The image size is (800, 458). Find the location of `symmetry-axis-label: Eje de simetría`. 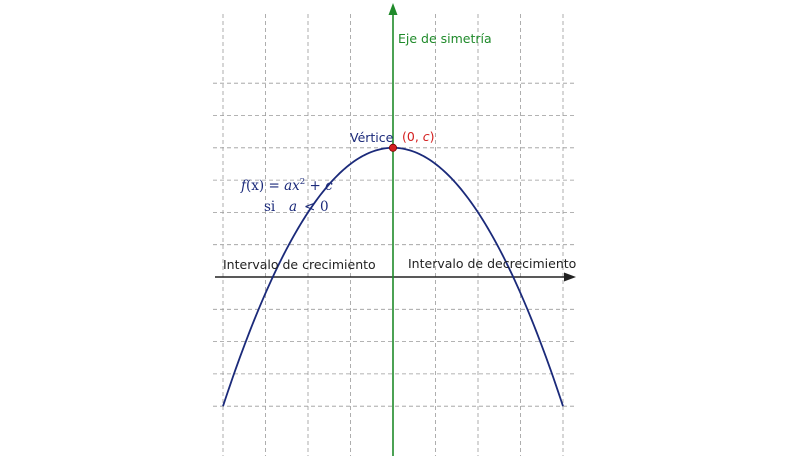

symmetry-axis-label: Eje de simetría is located at coordinates (445, 38).